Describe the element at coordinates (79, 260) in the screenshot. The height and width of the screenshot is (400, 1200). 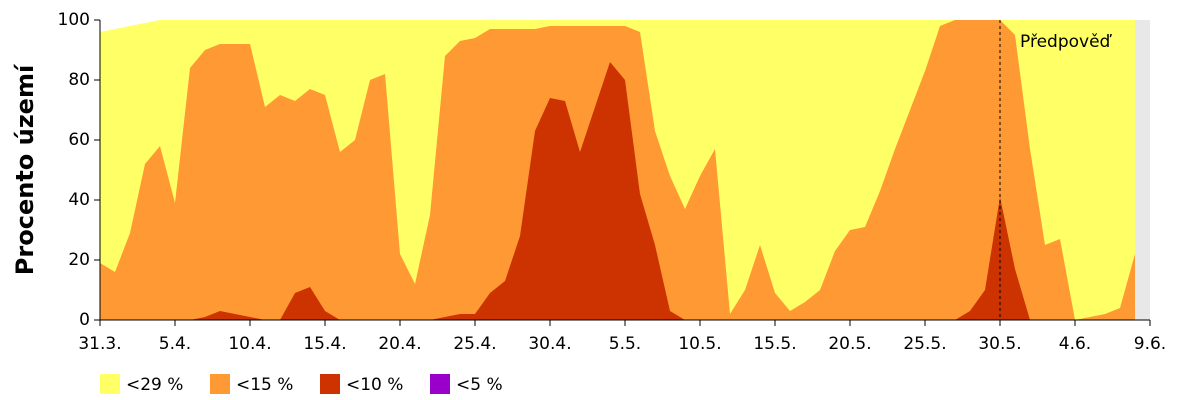
I see `y-tick-label: 20` at that location.